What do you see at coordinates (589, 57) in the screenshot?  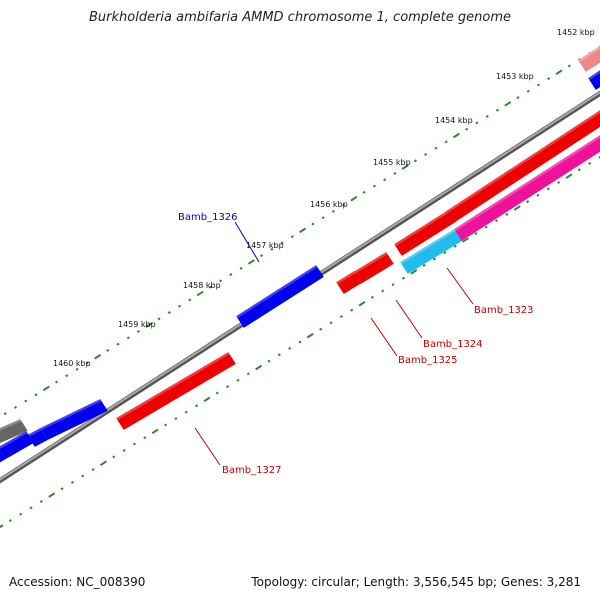 I see `gene-pink-topright` at bounding box center [589, 57].